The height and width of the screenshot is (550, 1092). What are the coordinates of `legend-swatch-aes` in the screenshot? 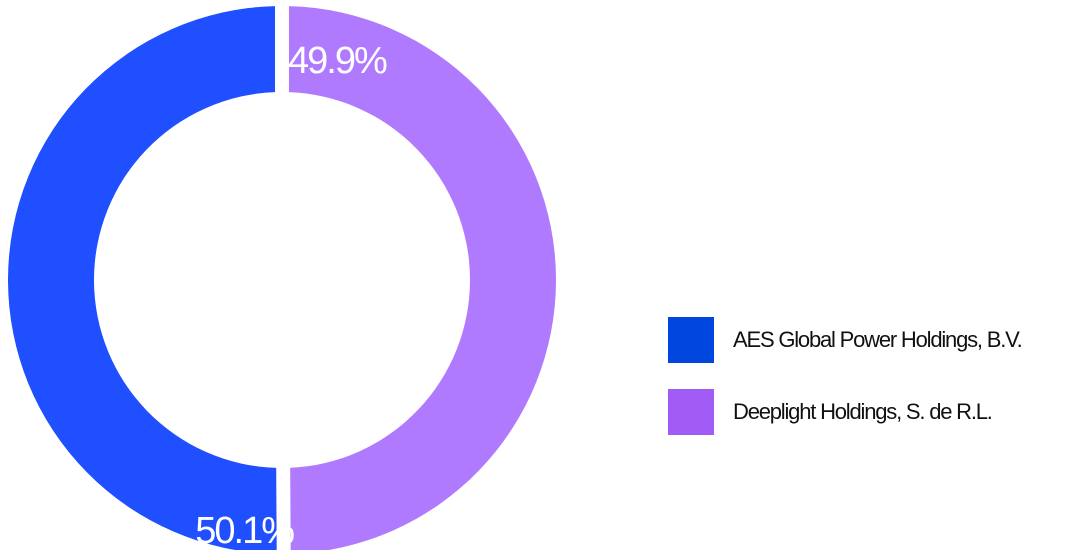 It's located at (691, 340).